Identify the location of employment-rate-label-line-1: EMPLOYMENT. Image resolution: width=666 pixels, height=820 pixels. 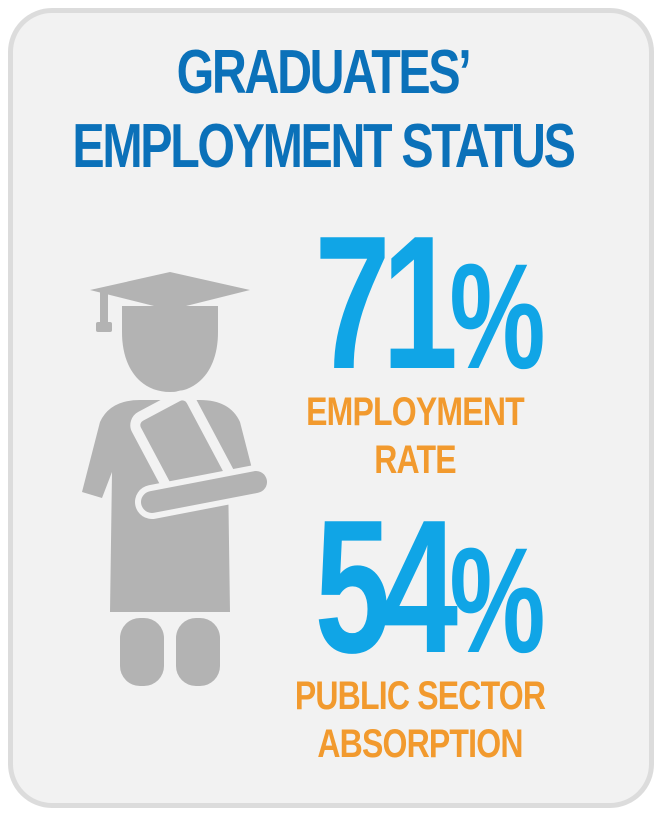
(415, 412).